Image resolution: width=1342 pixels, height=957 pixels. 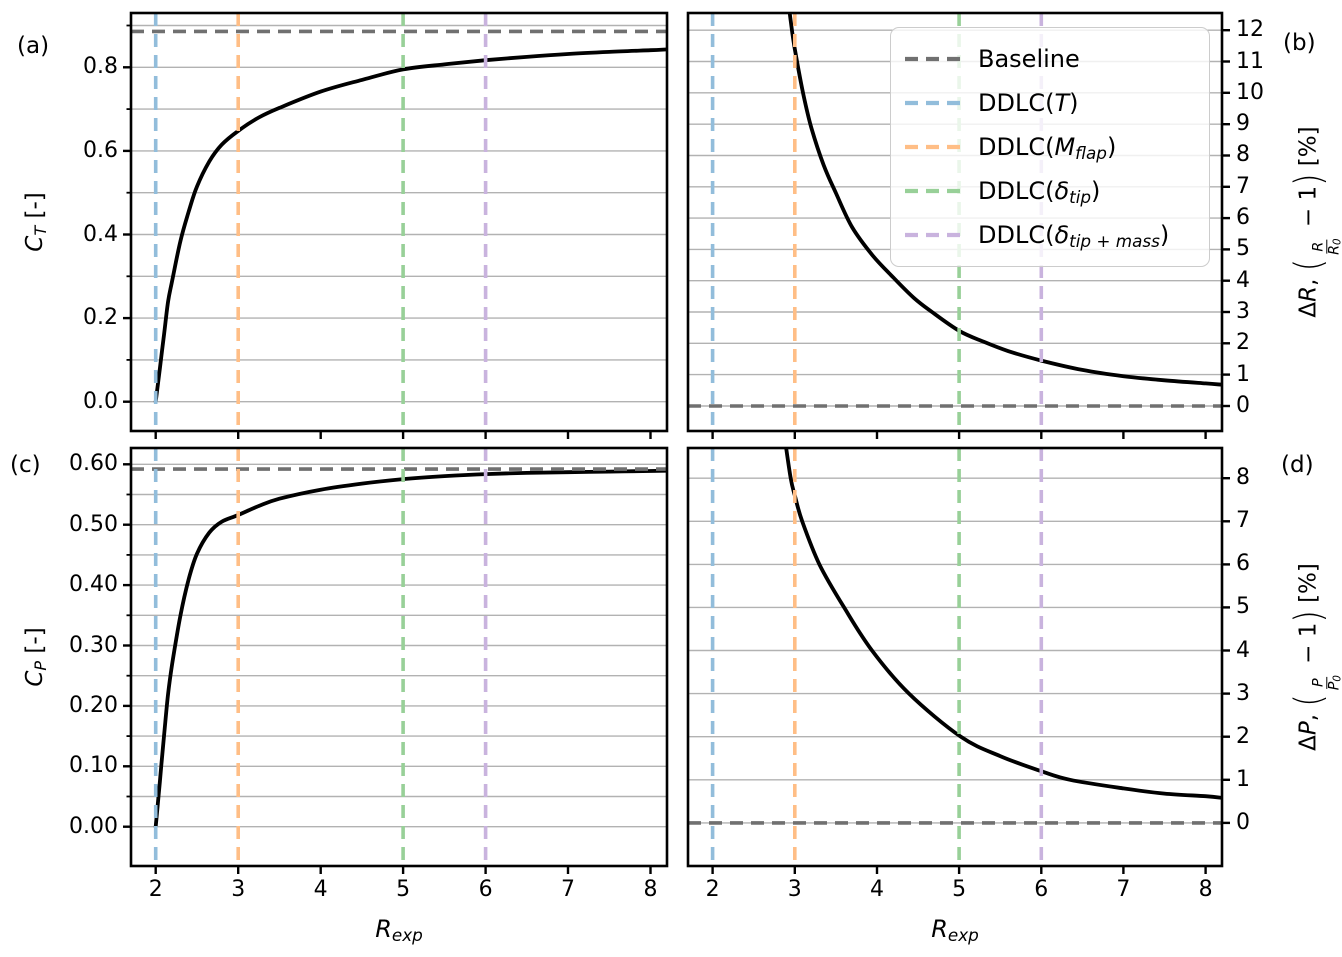 What do you see at coordinates (410, 648) in the screenshot?
I see `series-curve-C_P` at bounding box center [410, 648].